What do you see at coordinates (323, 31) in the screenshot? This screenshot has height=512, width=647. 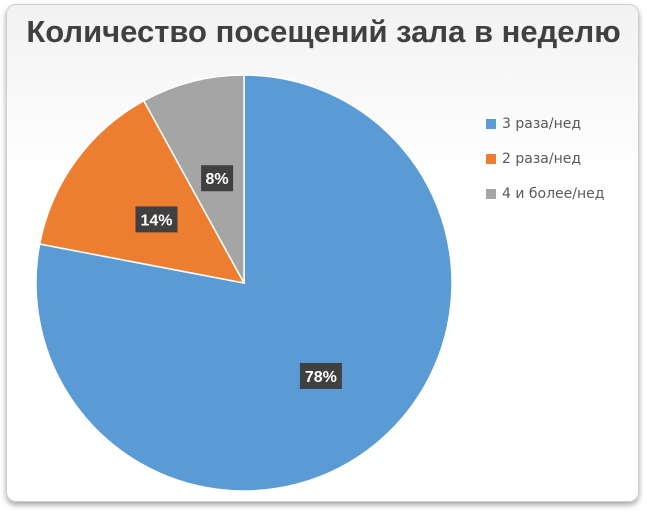 I see `chart-title: Количество посещений зала в неделю` at bounding box center [323, 31].